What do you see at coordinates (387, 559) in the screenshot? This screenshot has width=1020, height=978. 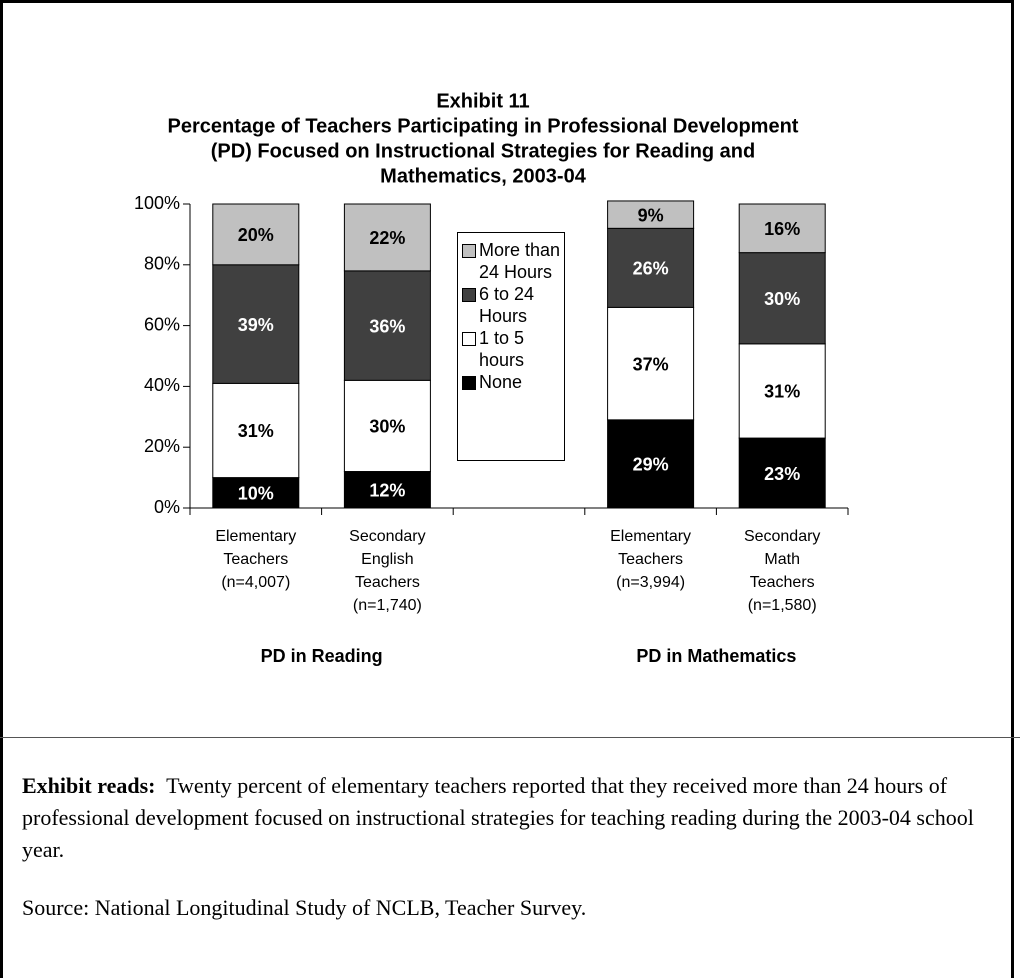 I see `x-tick-label: English` at bounding box center [387, 559].